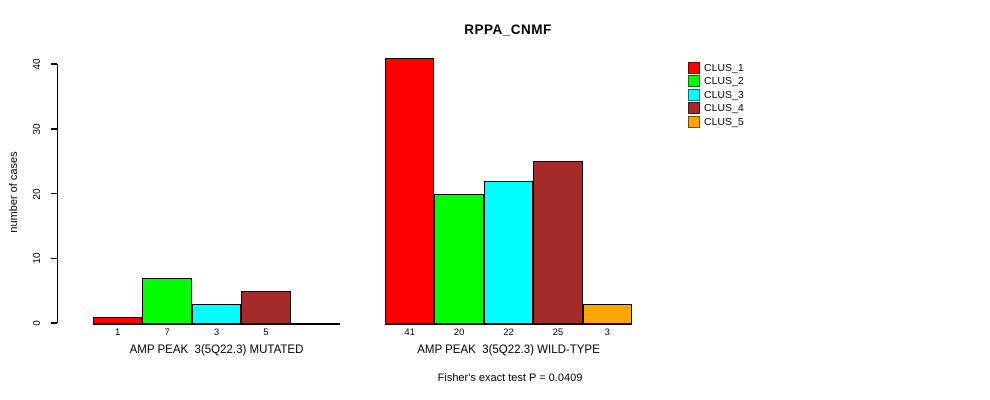 The image size is (990, 400). I want to click on annotation: Fisher's exact test P = 0.0409, so click(510, 378).